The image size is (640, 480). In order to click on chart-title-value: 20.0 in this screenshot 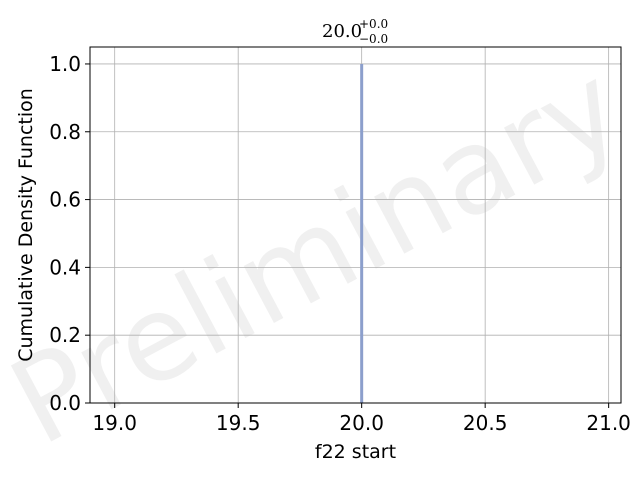, I will do `click(342, 31)`.